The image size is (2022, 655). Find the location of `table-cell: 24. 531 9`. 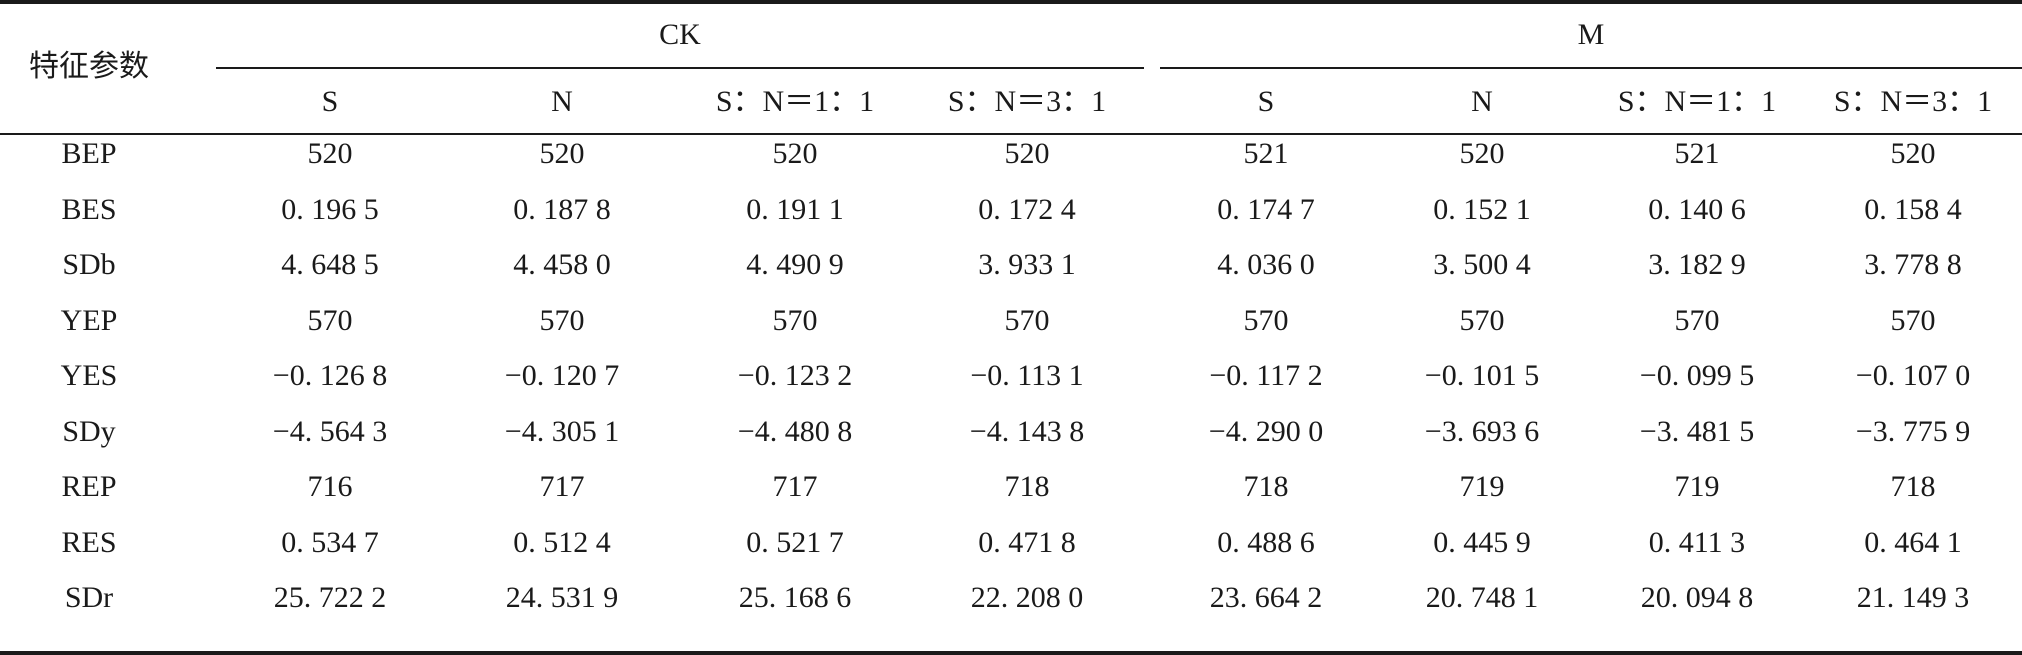

table-cell: 24. 531 9 is located at coordinates (562, 597).